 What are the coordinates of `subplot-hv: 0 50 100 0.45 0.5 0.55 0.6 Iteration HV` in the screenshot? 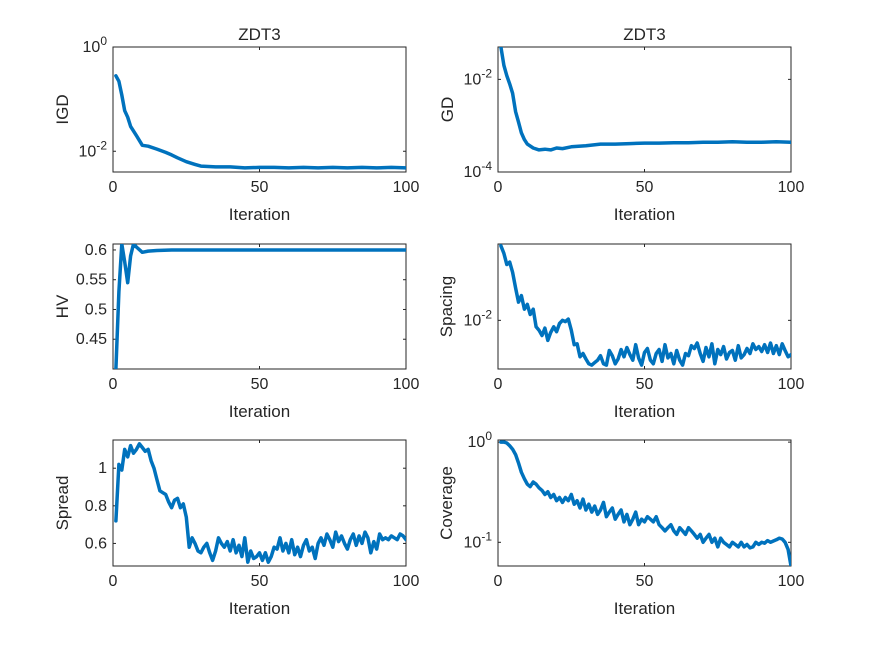 It's located at (236, 331).